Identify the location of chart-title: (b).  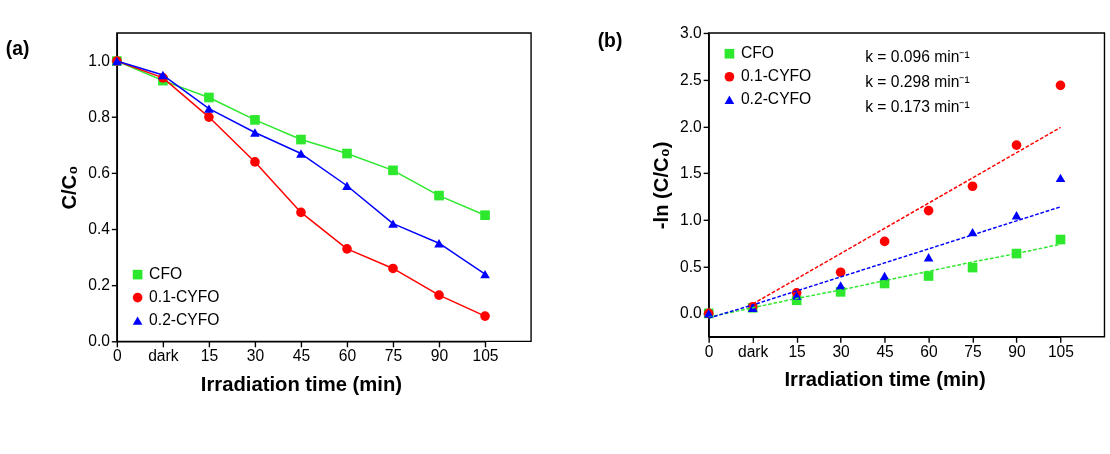
(610, 40).